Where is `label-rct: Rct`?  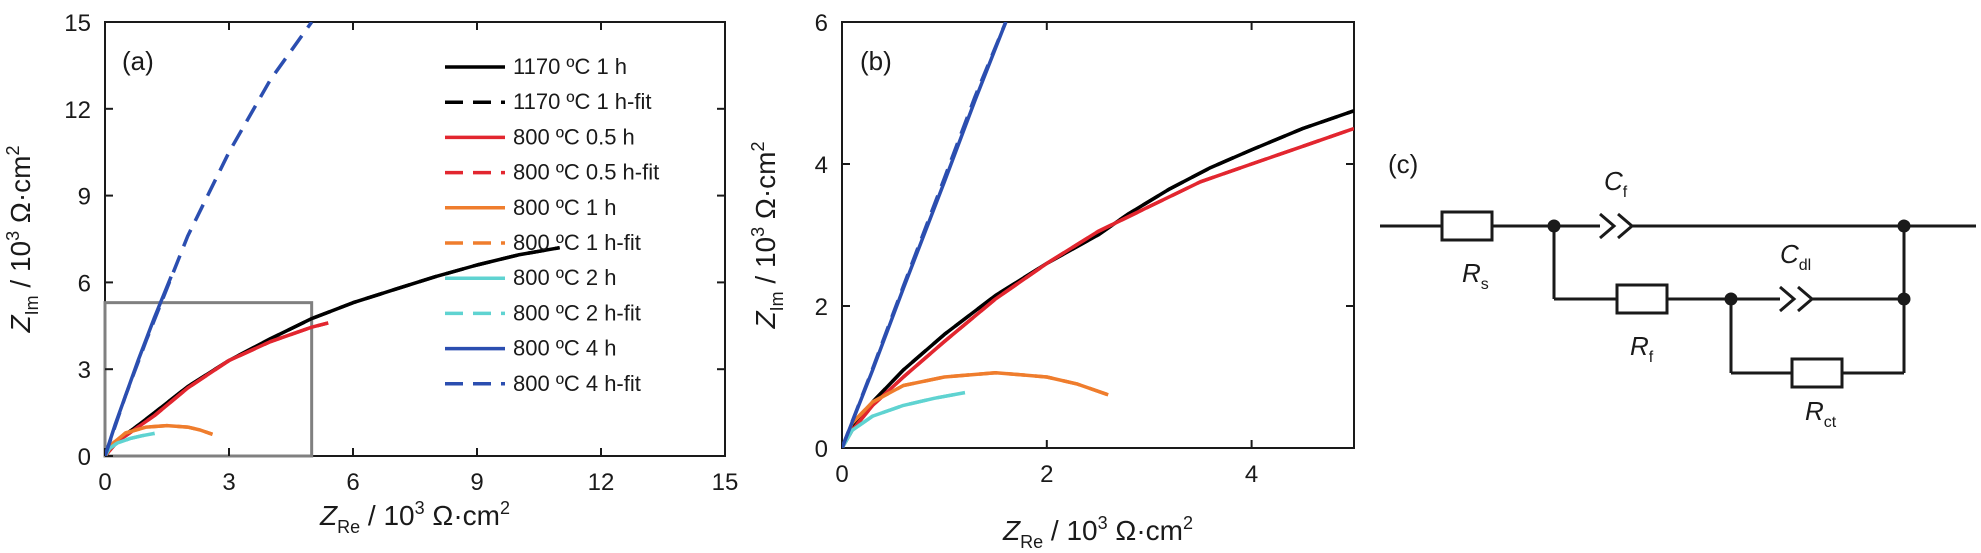 label-rct: Rct is located at coordinates (1821, 413).